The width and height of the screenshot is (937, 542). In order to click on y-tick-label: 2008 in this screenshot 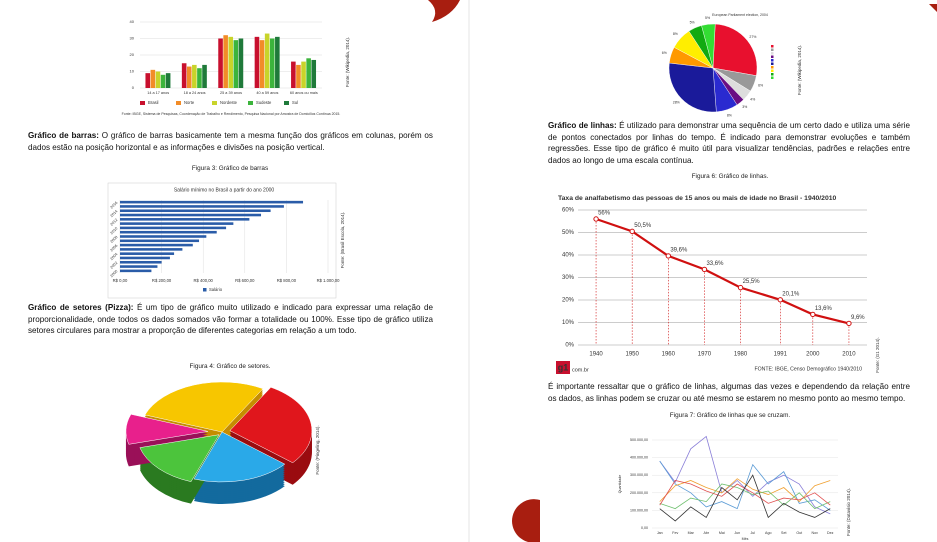, I will do `click(114, 239)`.